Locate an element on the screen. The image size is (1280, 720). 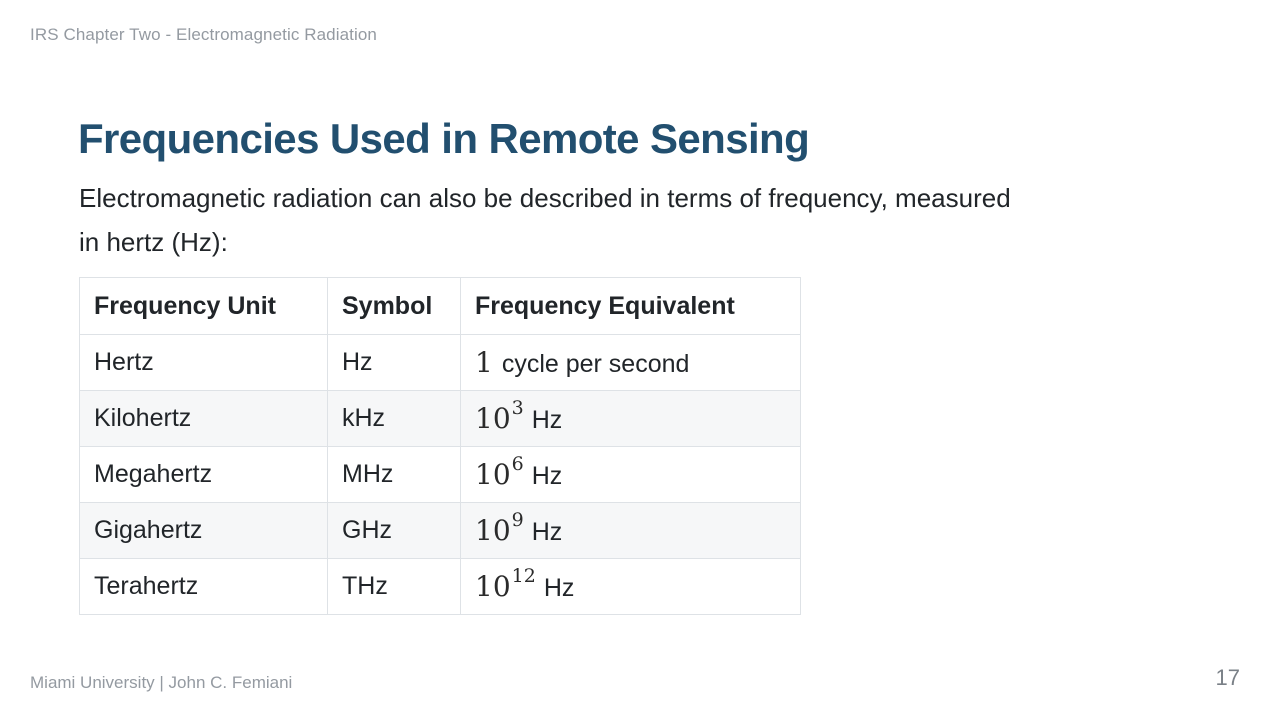
math-expression: 106 is located at coordinates (499, 472).